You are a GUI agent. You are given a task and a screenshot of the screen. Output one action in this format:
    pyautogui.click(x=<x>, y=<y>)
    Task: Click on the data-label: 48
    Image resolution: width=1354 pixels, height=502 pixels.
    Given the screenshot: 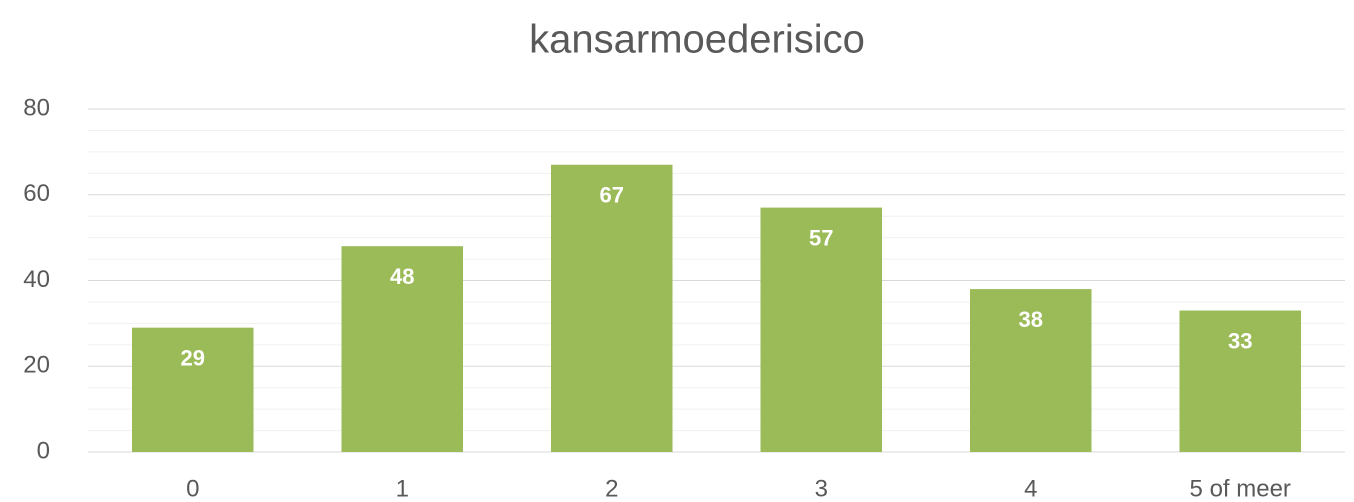 What is the action you would take?
    pyautogui.click(x=402, y=276)
    